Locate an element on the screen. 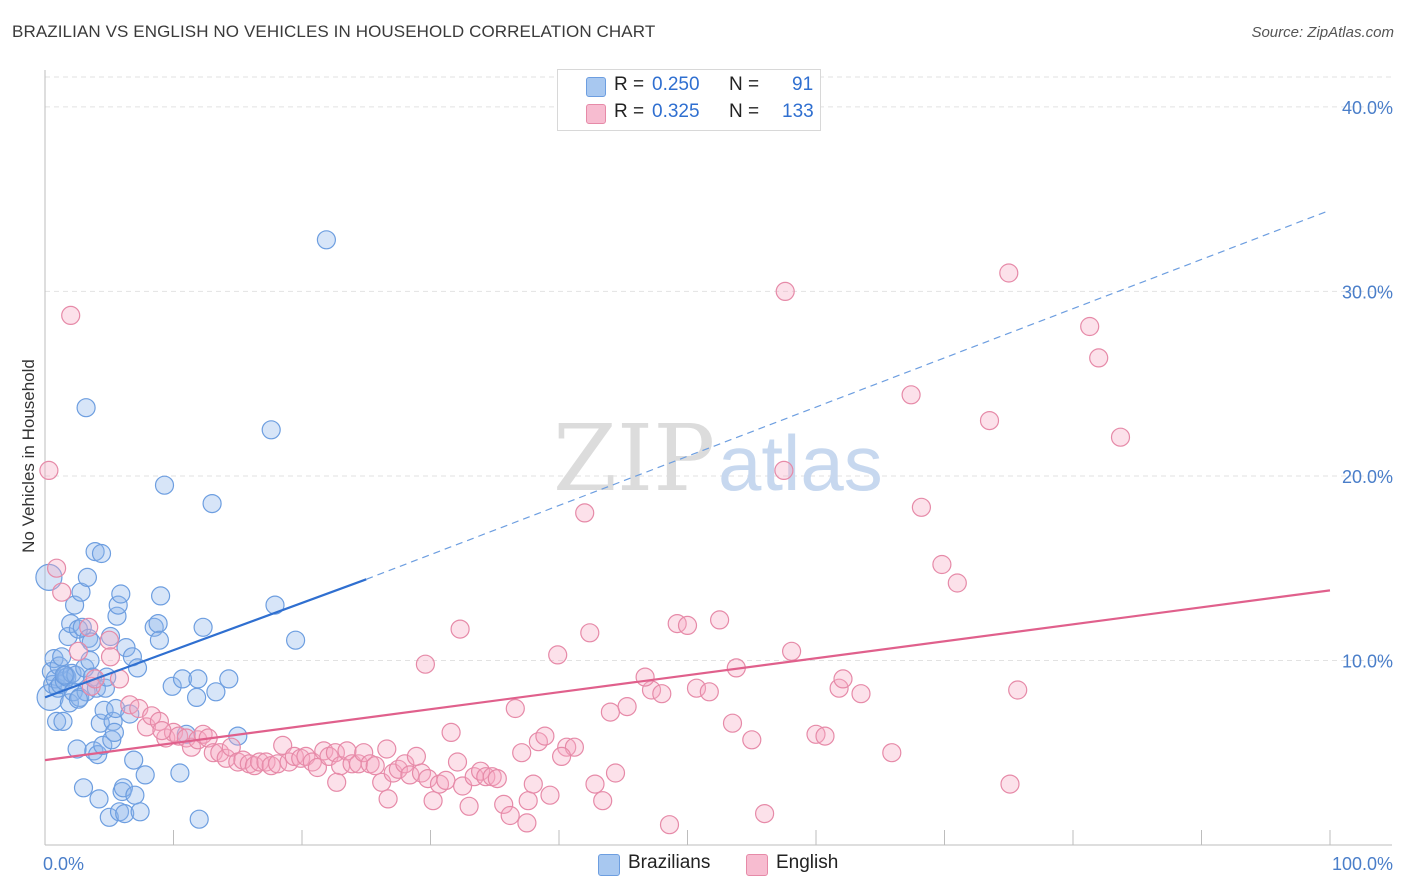 The image size is (1406, 892). legend-n-value: 133 is located at coordinates (798, 111).